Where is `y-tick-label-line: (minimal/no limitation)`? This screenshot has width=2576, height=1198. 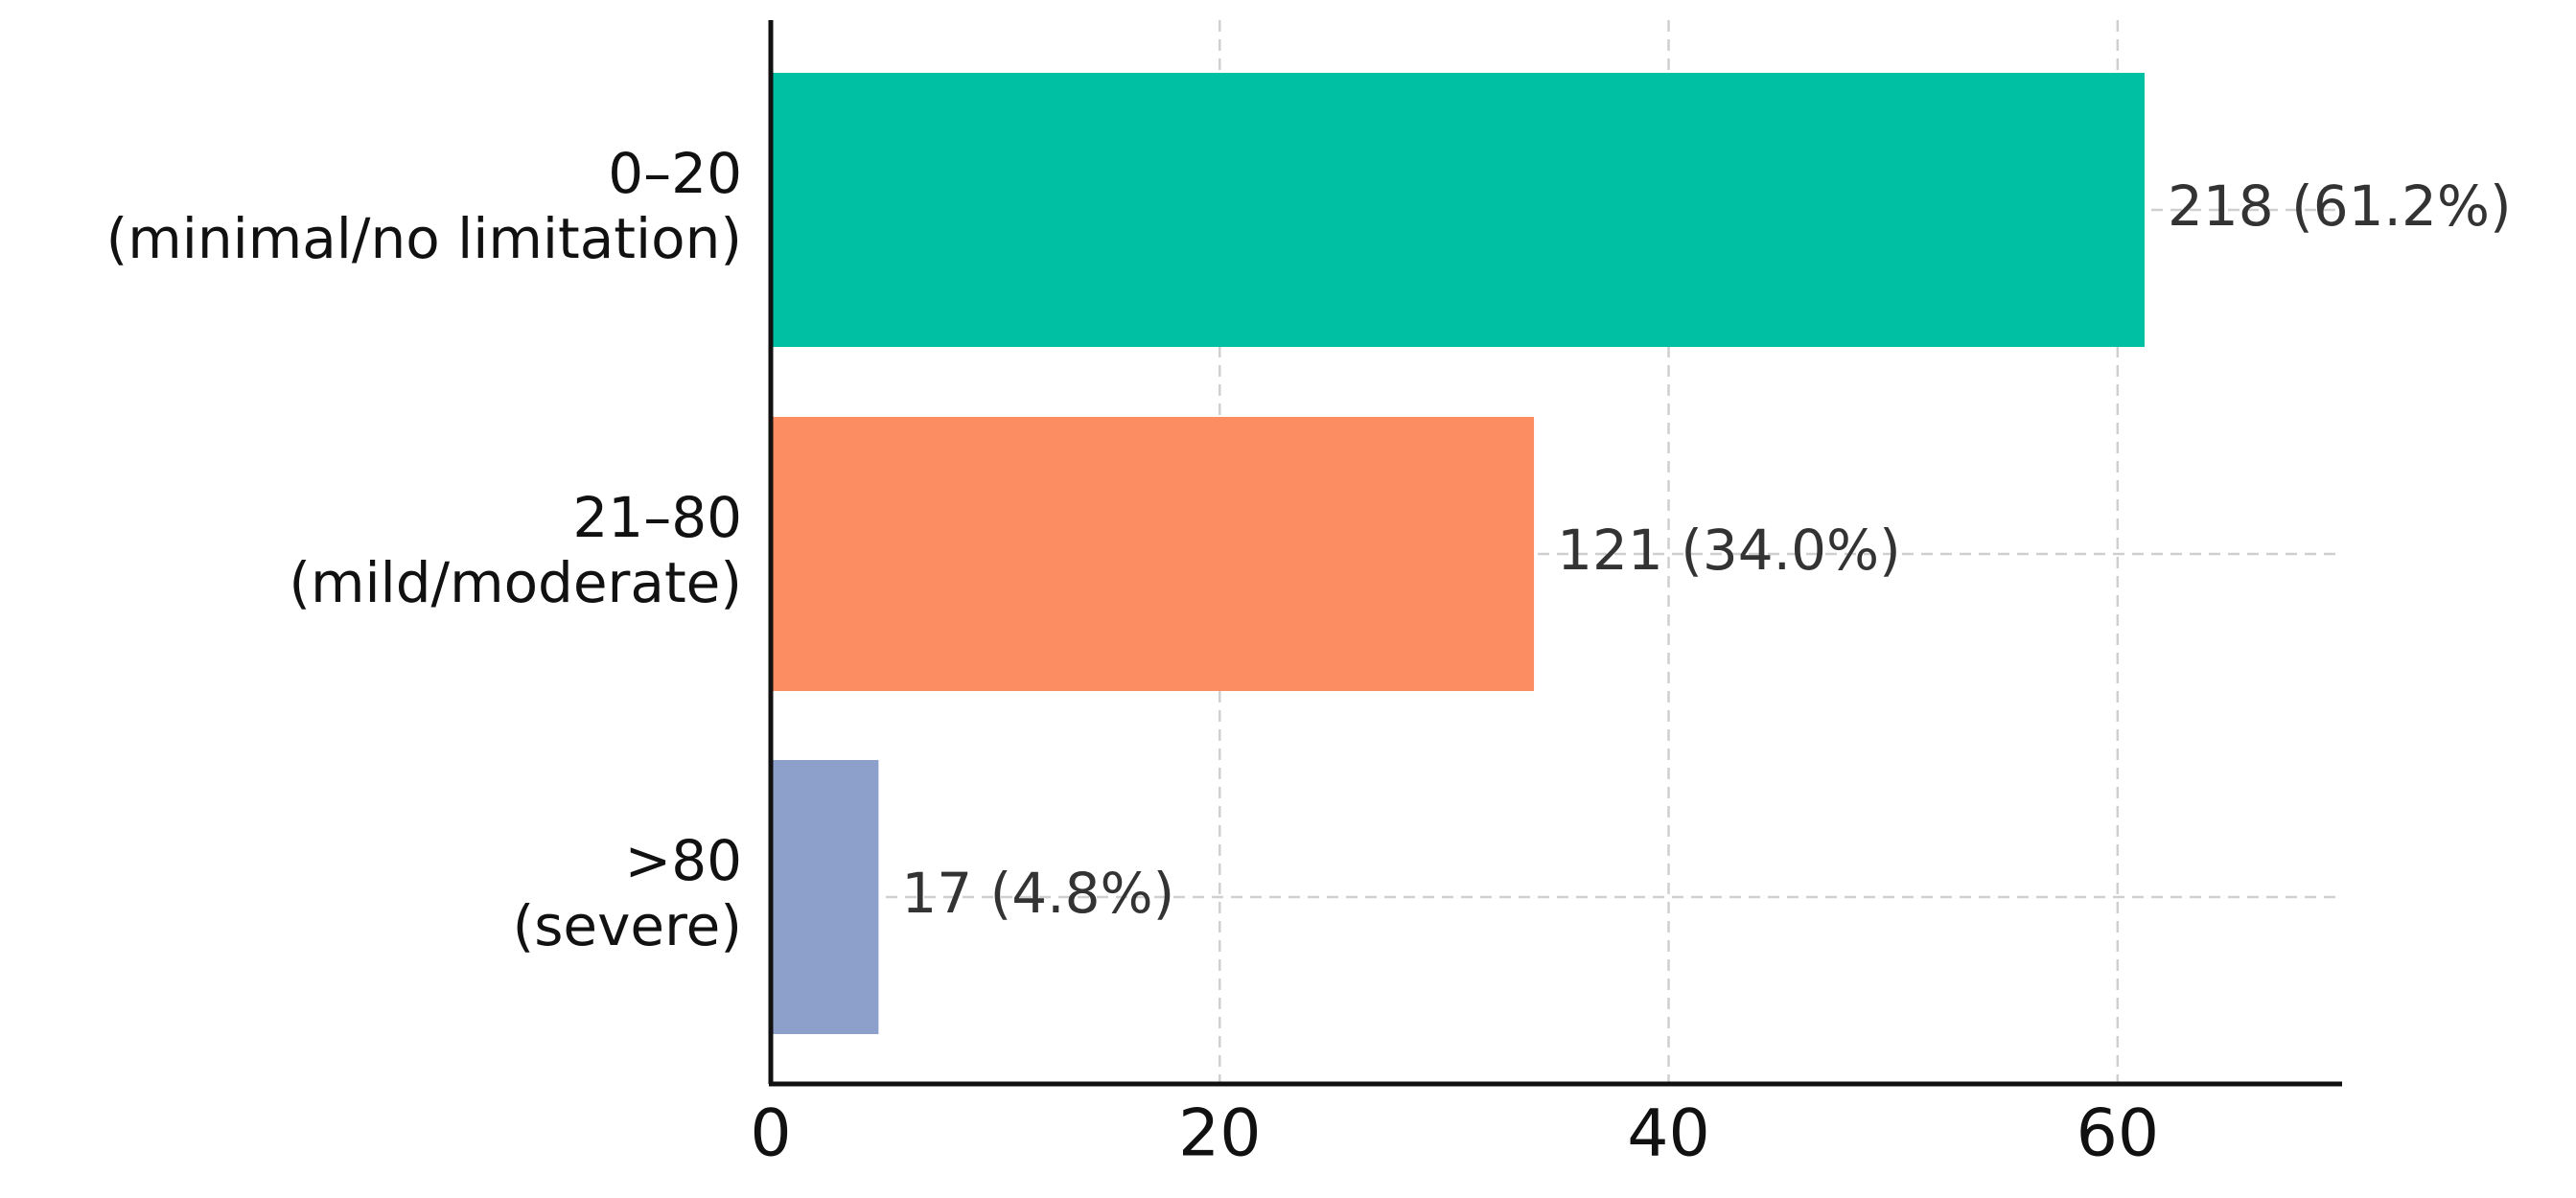 y-tick-label-line: (minimal/no limitation) is located at coordinates (424, 238).